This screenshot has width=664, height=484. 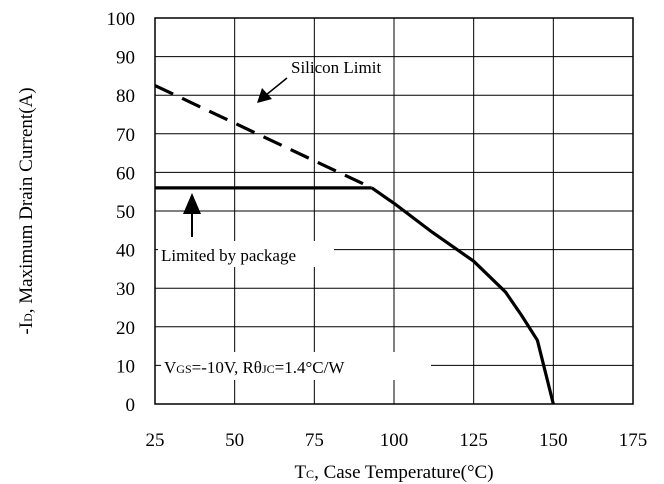 What do you see at coordinates (264, 95) in the screenshot?
I see `silicon-limit-arrowhead` at bounding box center [264, 95].